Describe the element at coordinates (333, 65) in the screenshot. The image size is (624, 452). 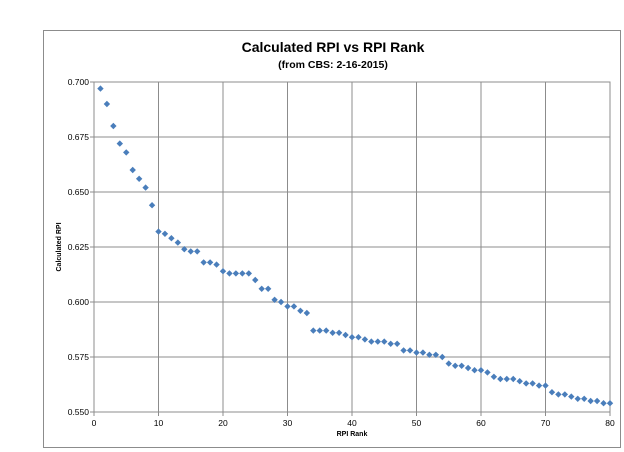
I see `chart-subtitle: (from CBS: 2-16-2015)` at that location.